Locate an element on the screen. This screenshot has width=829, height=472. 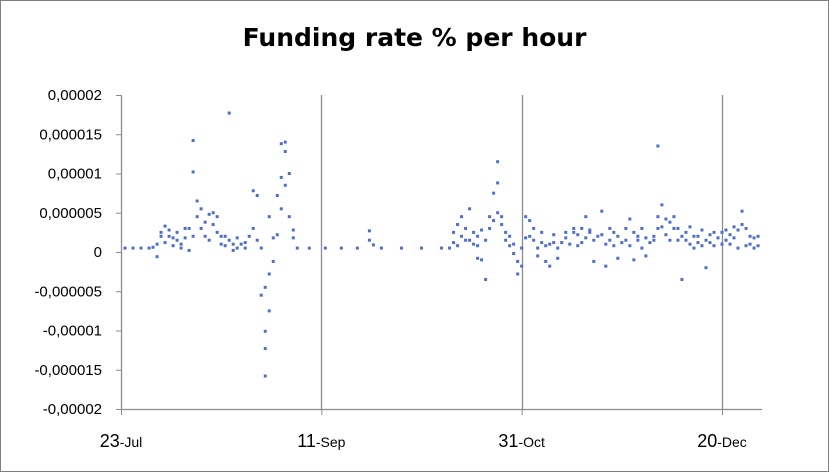
y-tick-label: -0,000015 is located at coordinates (68, 370).